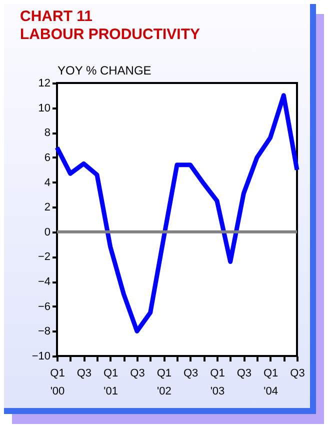 The width and height of the screenshot is (329, 429). Describe the element at coordinates (44, 332) in the screenshot. I see `y-tick-label: −8` at that location.